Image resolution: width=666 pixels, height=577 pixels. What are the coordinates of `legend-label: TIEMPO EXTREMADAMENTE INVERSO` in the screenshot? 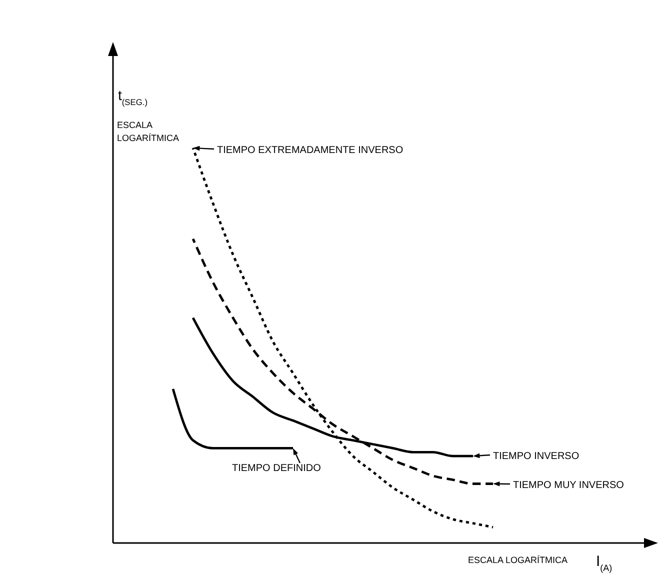 It's located at (310, 150).